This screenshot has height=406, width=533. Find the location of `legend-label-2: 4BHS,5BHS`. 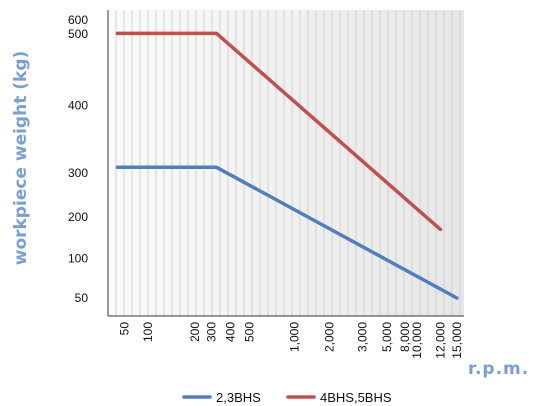

legend-label-2: 4BHS,5BHS is located at coordinates (356, 397).